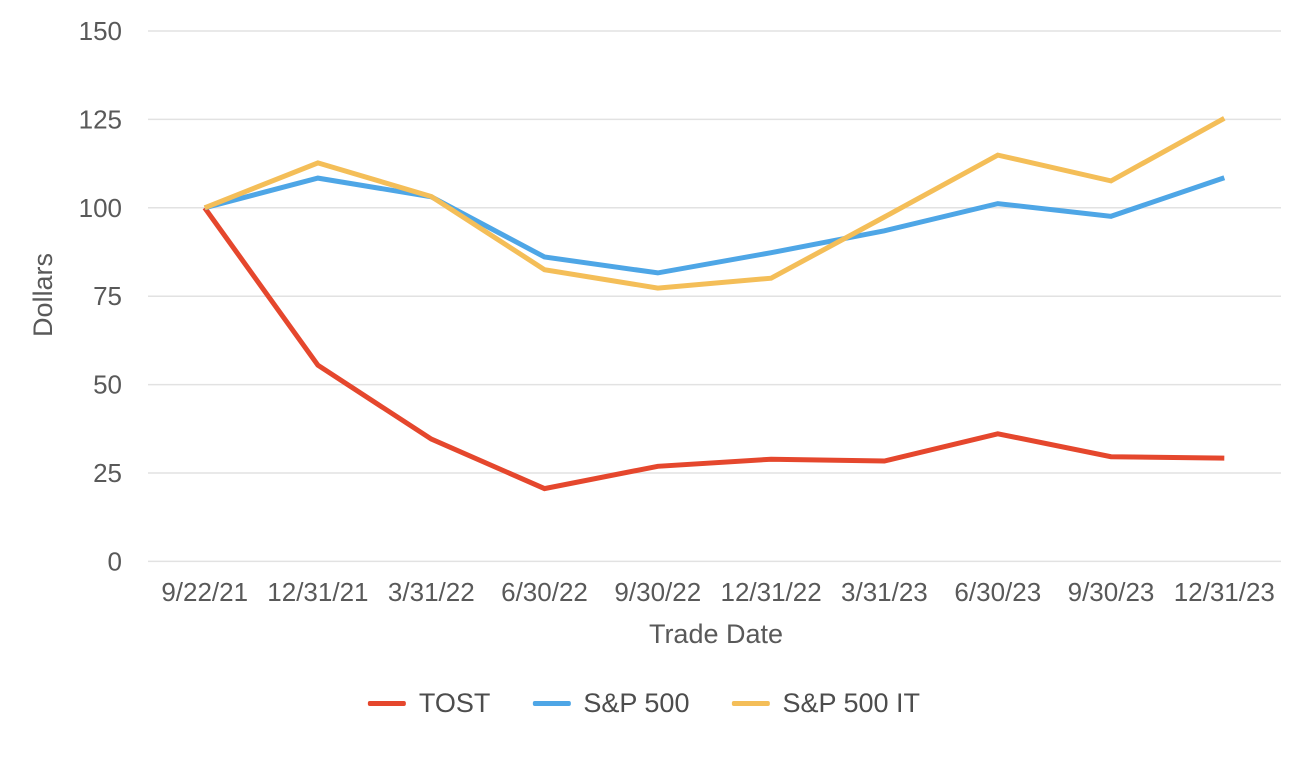 This screenshot has height=760, width=1310. I want to click on x-axis-title: Trade Date, so click(716, 634).